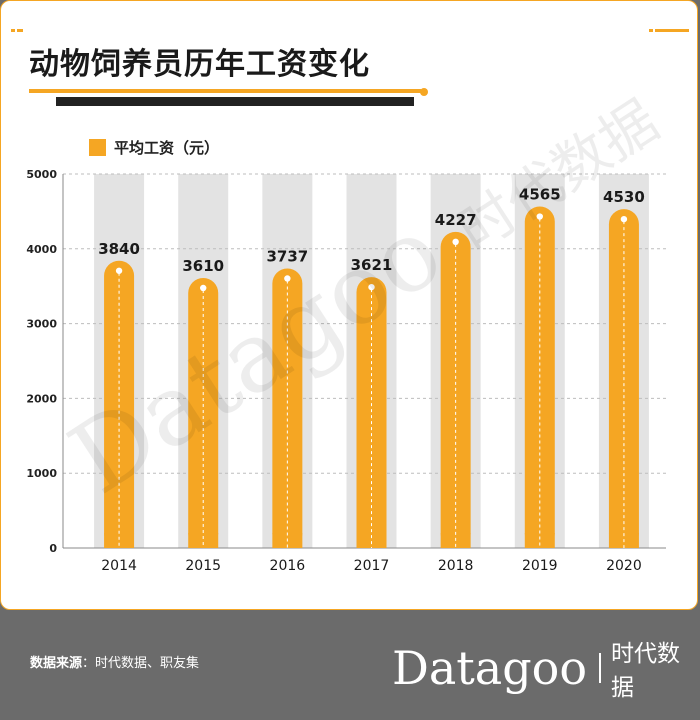  What do you see at coordinates (287, 278) in the screenshot?
I see `bar-marker-2016` at bounding box center [287, 278].